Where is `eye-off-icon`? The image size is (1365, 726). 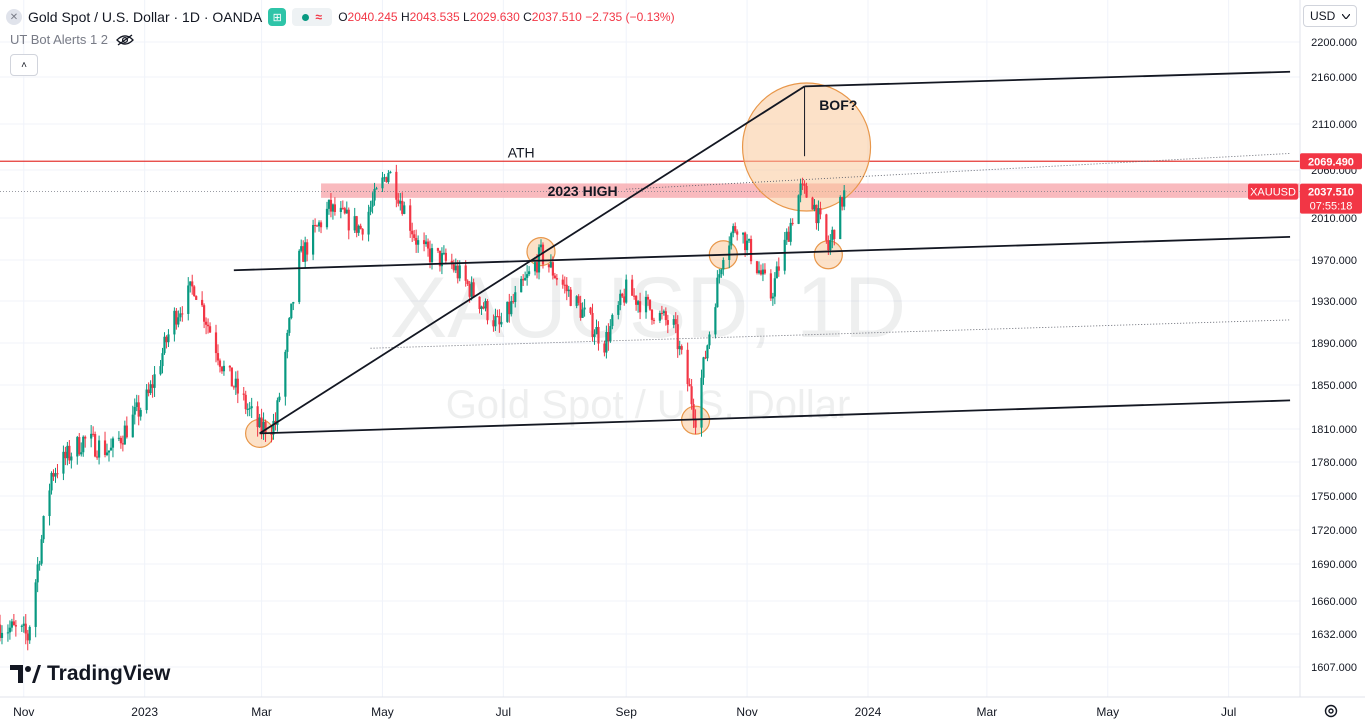 eye-off-icon is located at coordinates (125, 39).